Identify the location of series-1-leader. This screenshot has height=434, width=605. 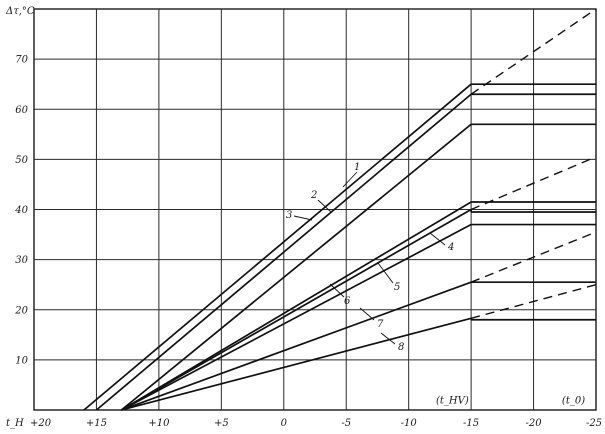
(350, 179).